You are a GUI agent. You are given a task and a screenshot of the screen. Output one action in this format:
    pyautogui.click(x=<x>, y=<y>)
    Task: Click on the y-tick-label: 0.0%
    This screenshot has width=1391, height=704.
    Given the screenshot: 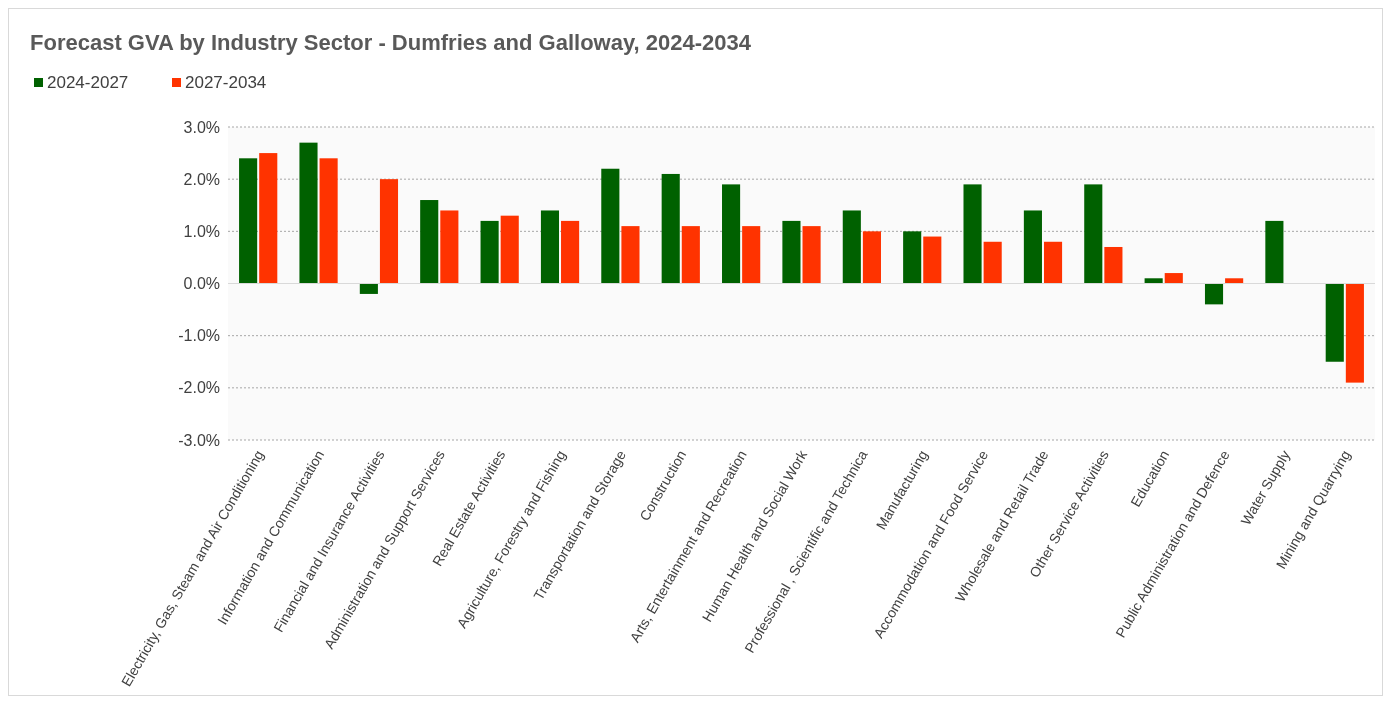 What is the action you would take?
    pyautogui.click(x=201, y=284)
    